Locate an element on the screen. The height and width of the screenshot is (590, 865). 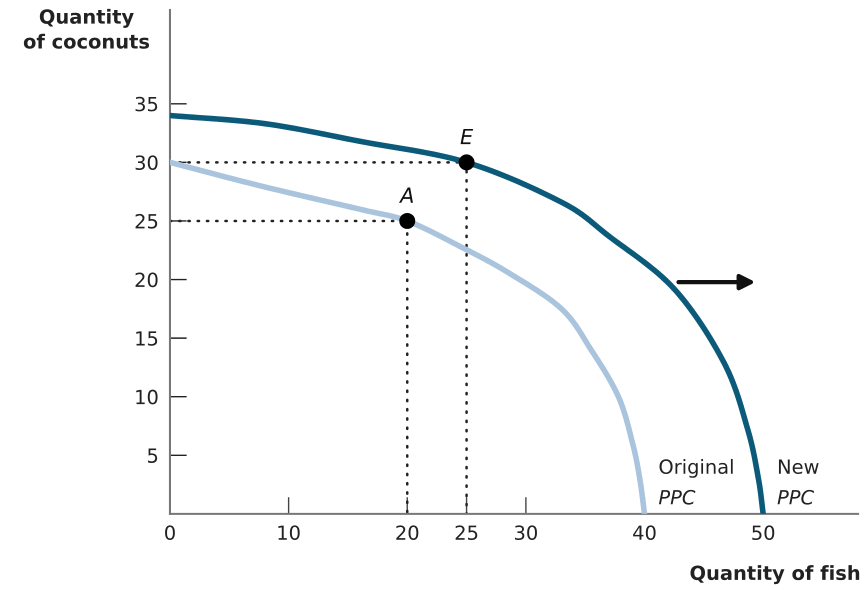
x-tick-label: 40 is located at coordinates (644, 532).